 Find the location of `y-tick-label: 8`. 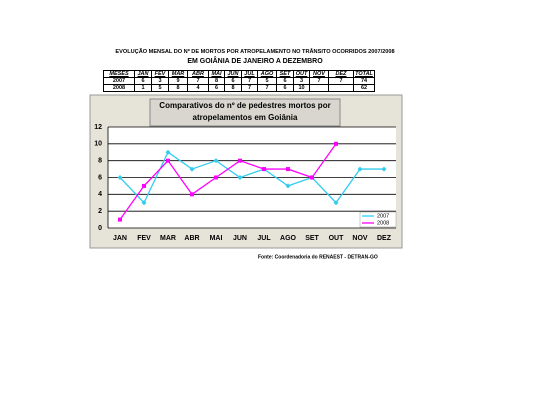

y-tick-label: 8 is located at coordinates (100, 161).